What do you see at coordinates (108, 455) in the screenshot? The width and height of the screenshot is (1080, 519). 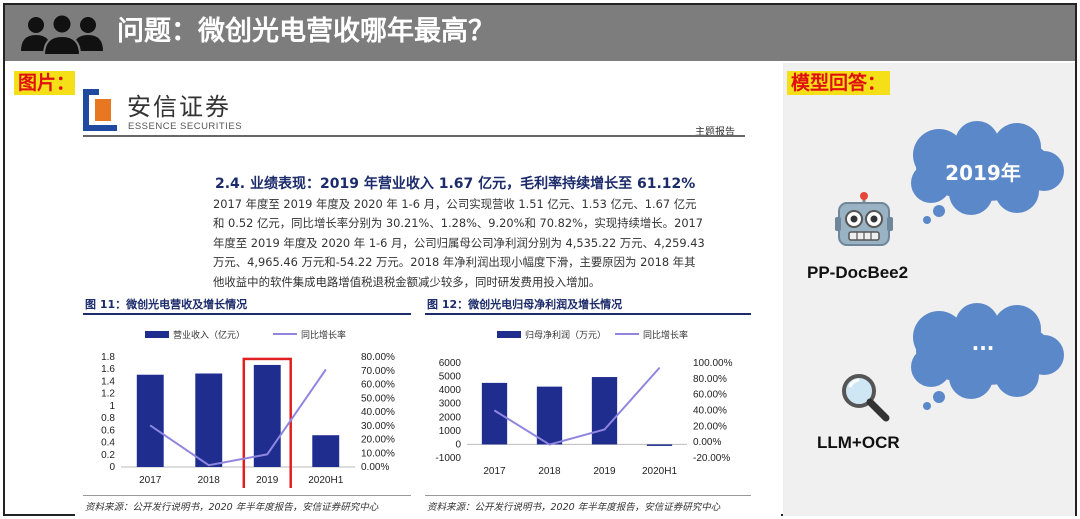 I see `y-tick-left: 0.2` at bounding box center [108, 455].